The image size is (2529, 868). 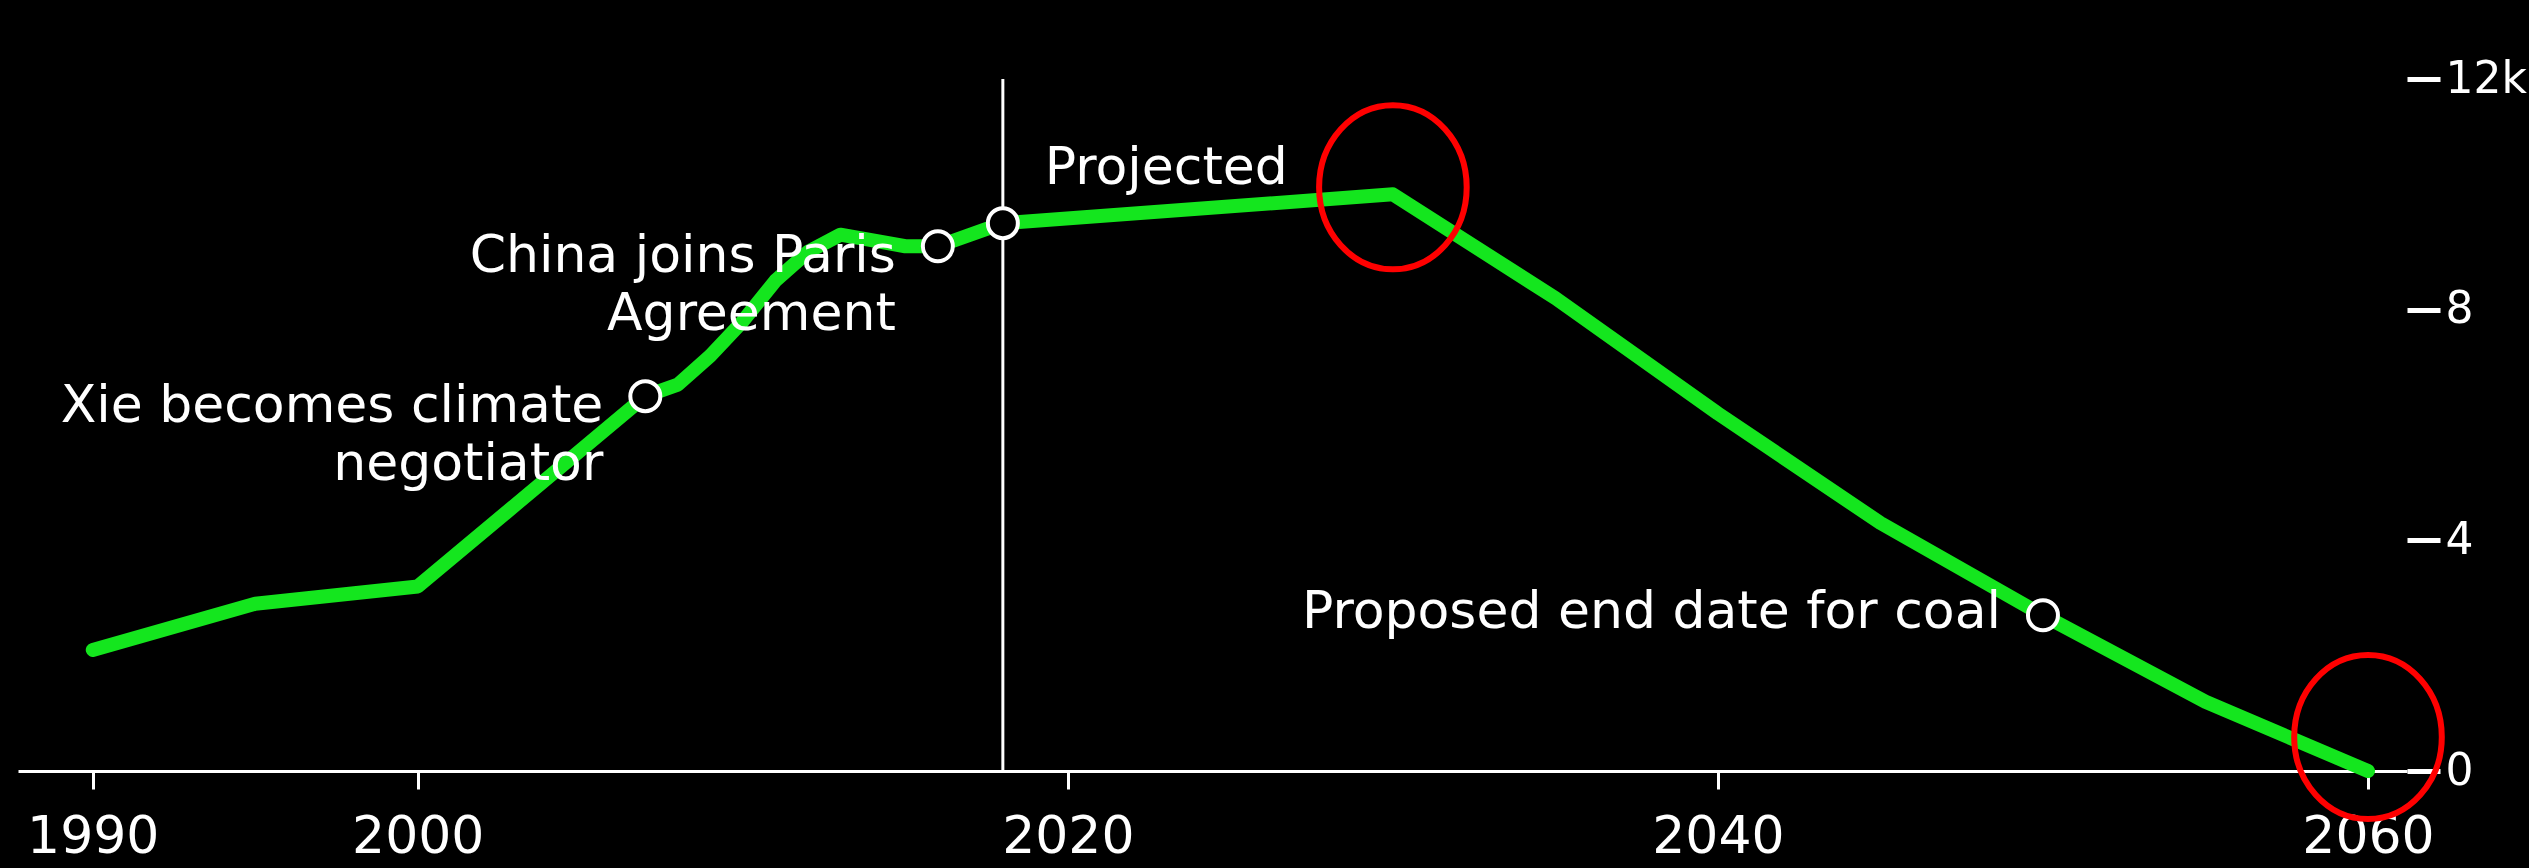 What do you see at coordinates (93, 834) in the screenshot?
I see `x-tick-label: 1990` at bounding box center [93, 834].